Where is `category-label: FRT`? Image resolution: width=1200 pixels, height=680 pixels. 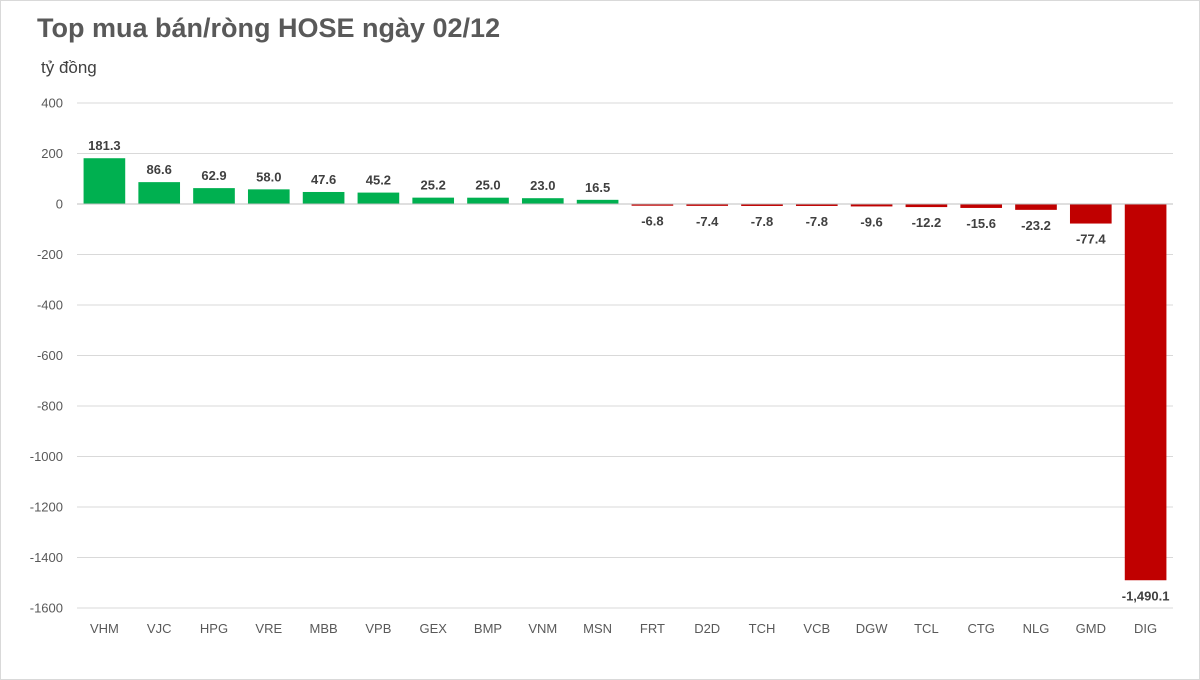 category-label: FRT is located at coordinates (652, 628).